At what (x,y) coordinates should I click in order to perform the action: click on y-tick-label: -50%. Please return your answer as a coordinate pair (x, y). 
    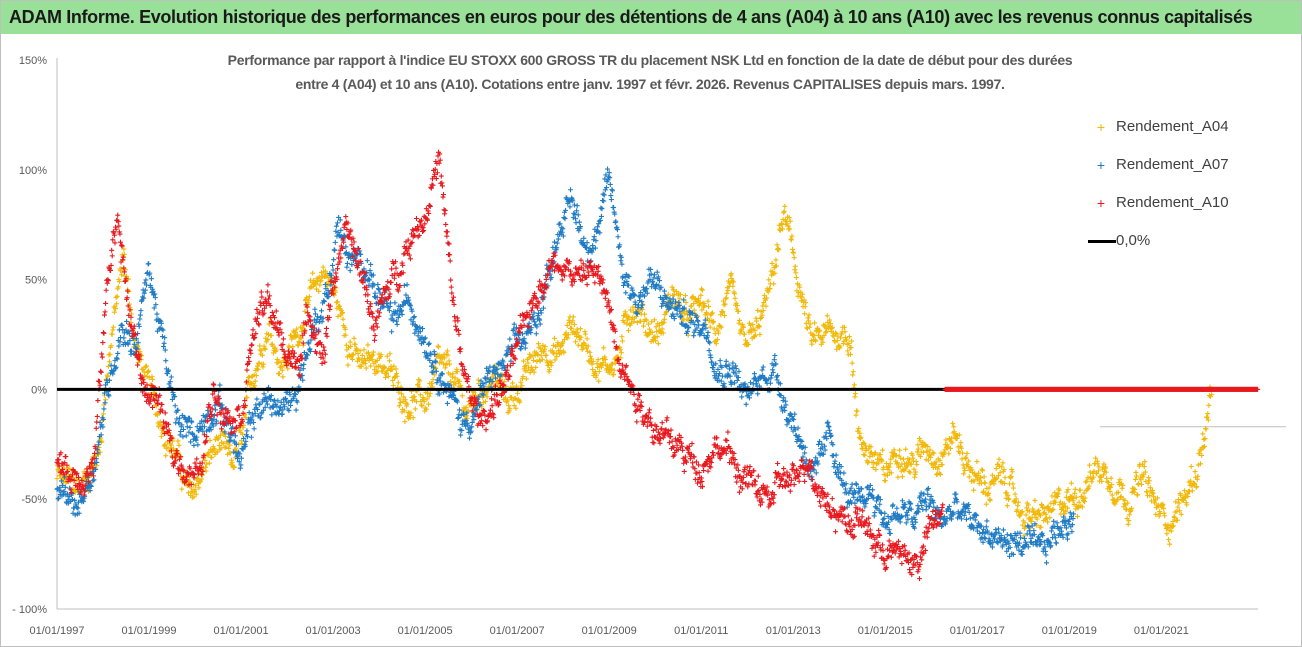
    Looking at the image, I should click on (34, 500).